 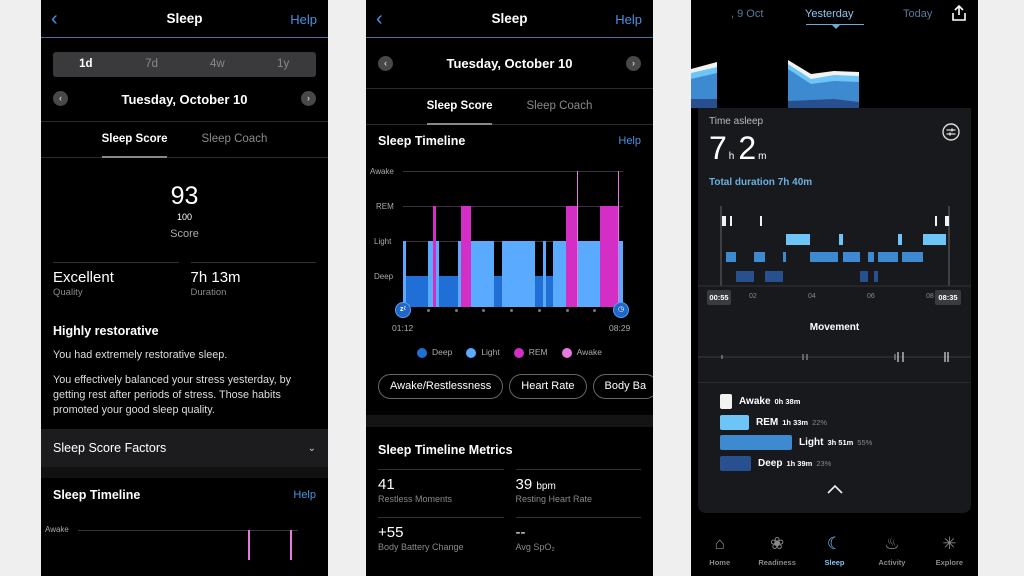 I want to click on tick-06: 06, so click(x=871, y=296).